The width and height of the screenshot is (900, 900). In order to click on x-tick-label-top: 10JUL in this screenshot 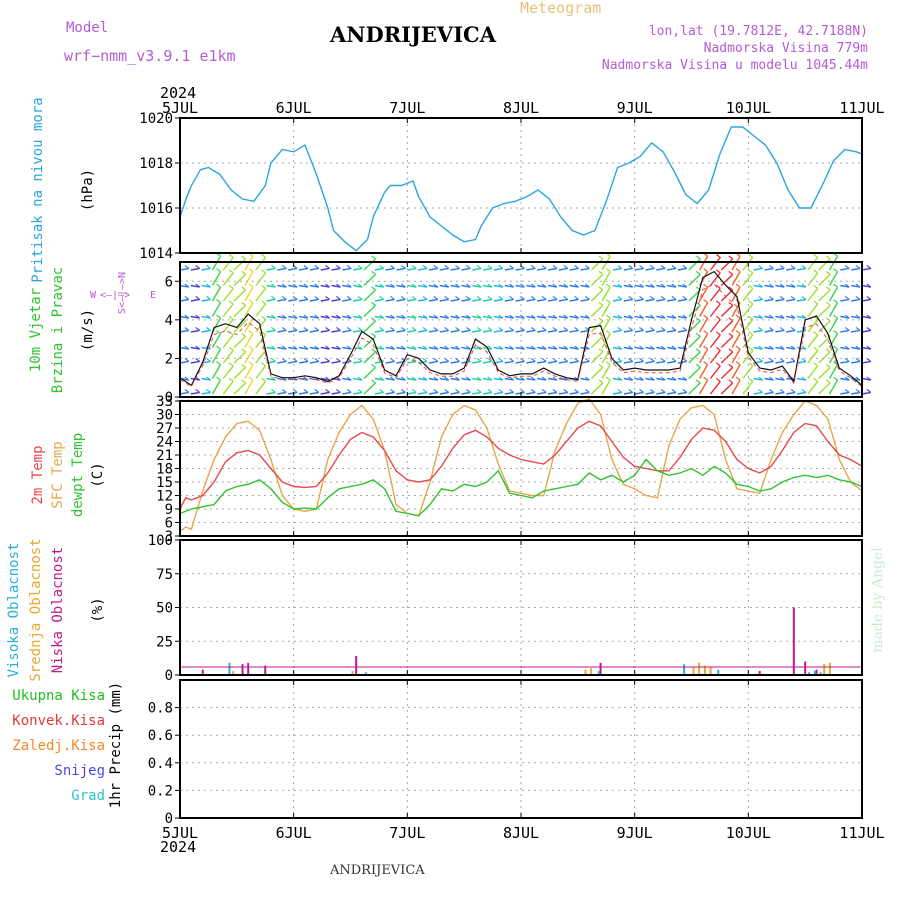, I will do `click(748, 108)`.